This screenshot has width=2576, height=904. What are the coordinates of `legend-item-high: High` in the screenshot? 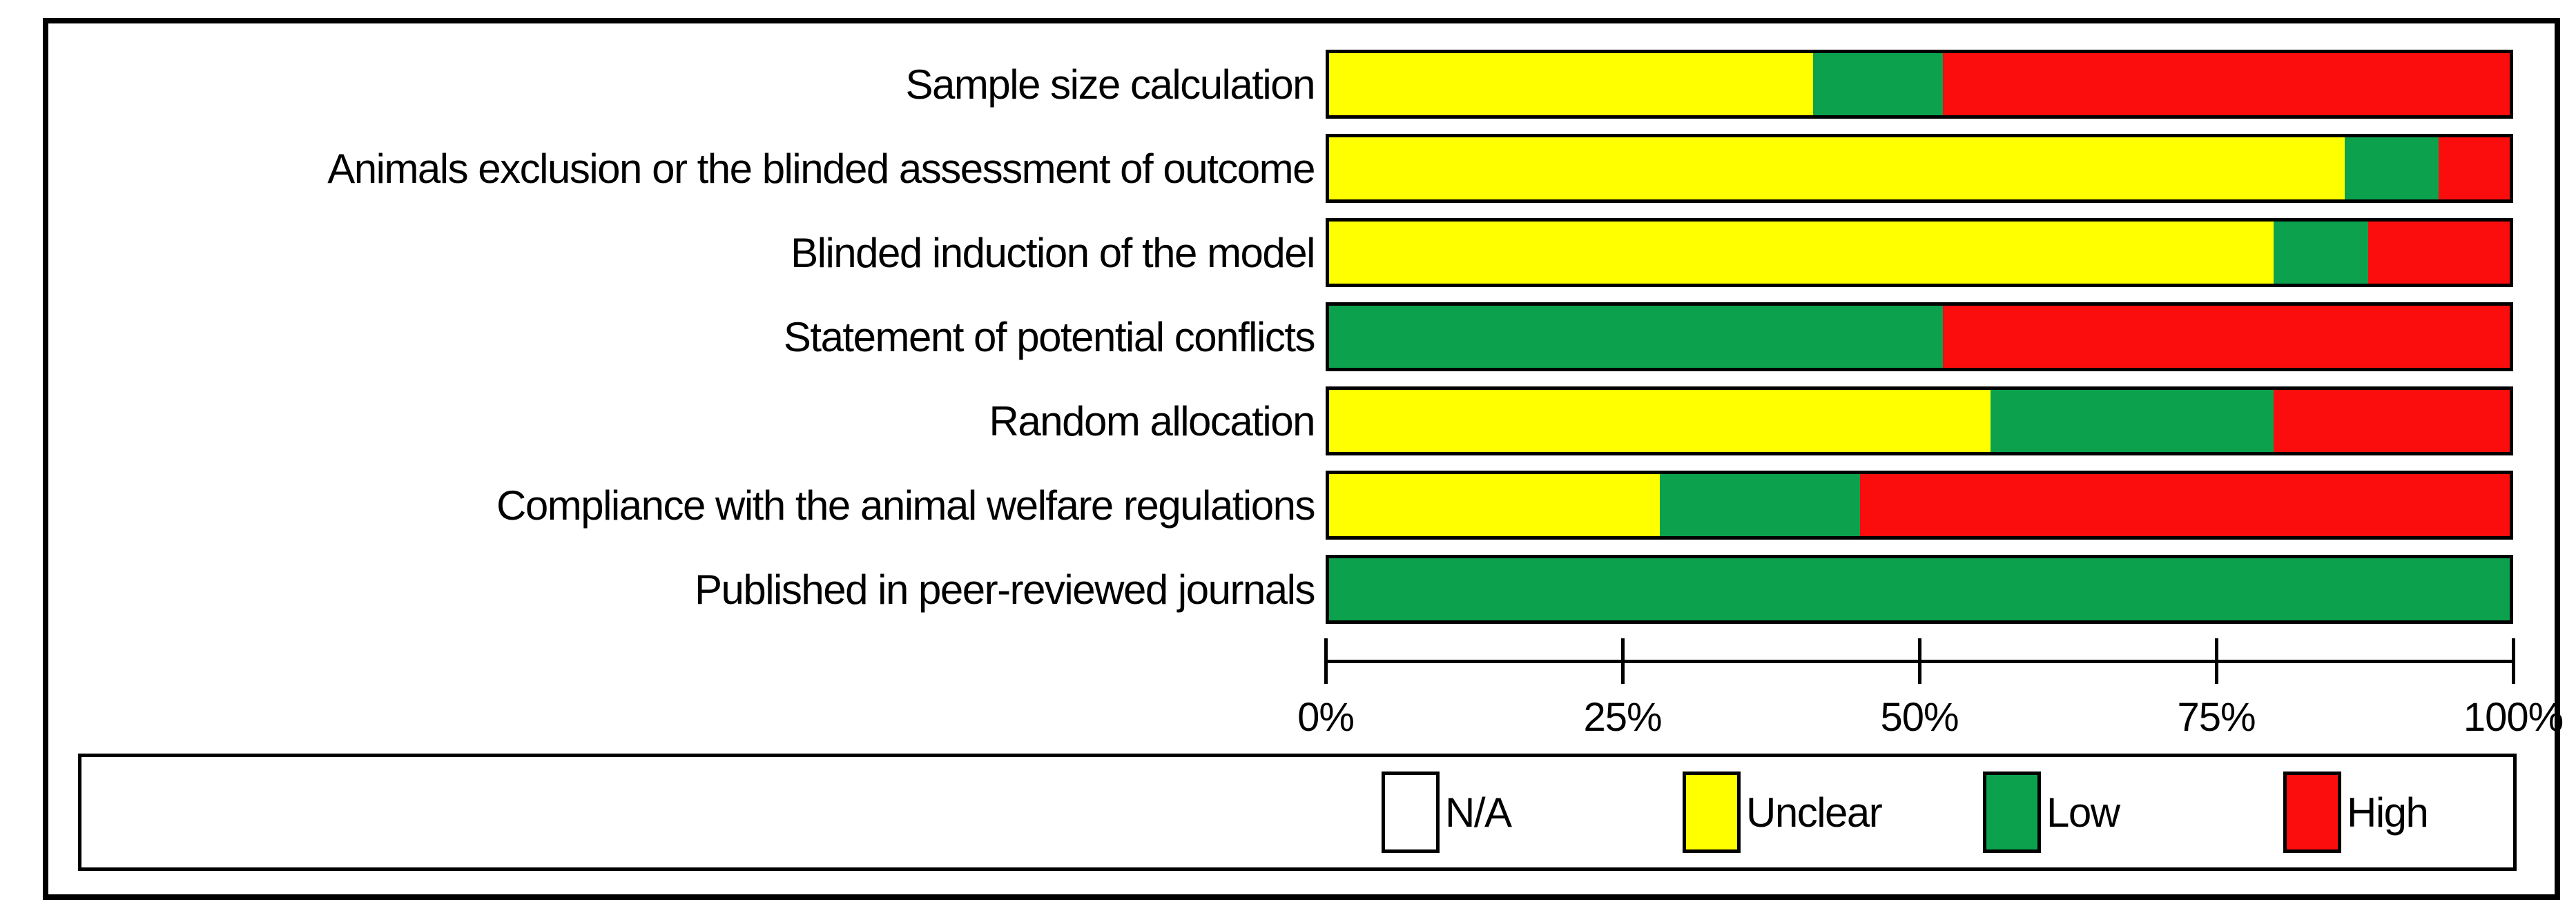 It's located at (2356, 812).